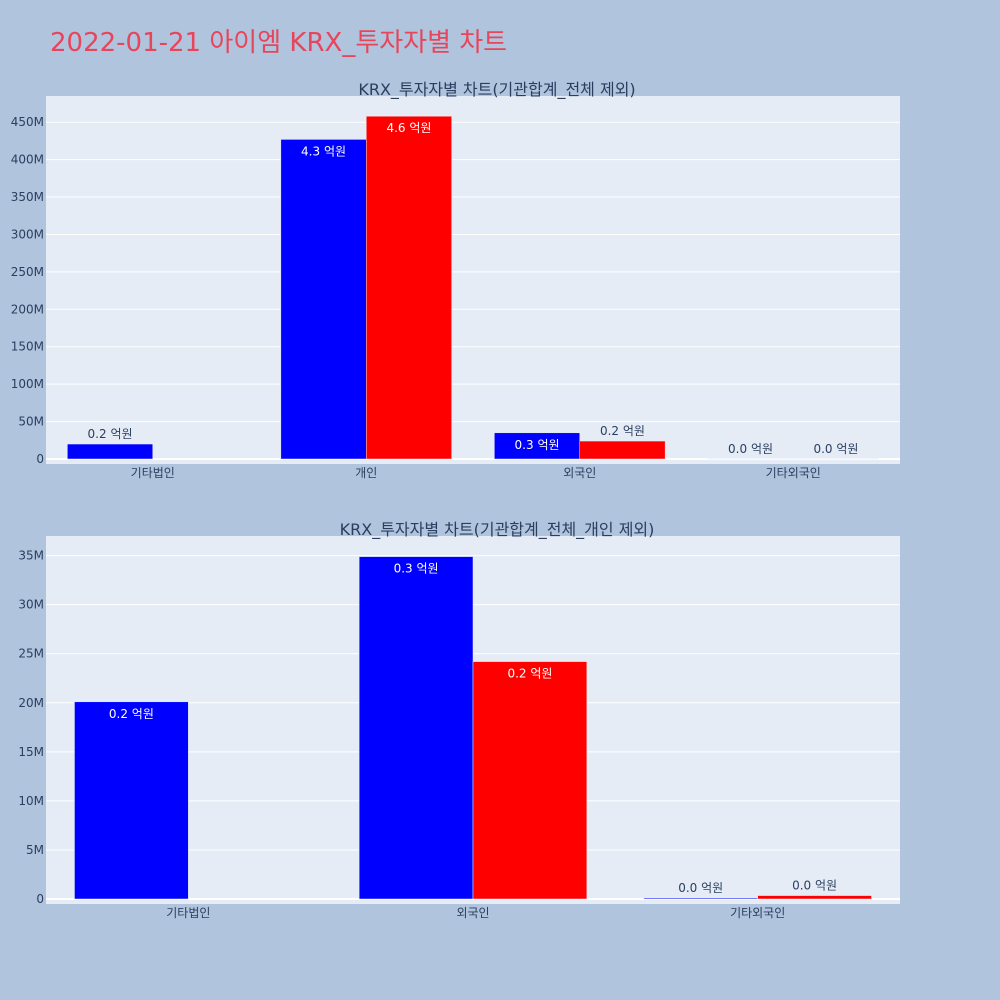 This screenshot has width=1000, height=1000. What do you see at coordinates (27, 234) in the screenshot?
I see `y-tick-label: 300M` at bounding box center [27, 234].